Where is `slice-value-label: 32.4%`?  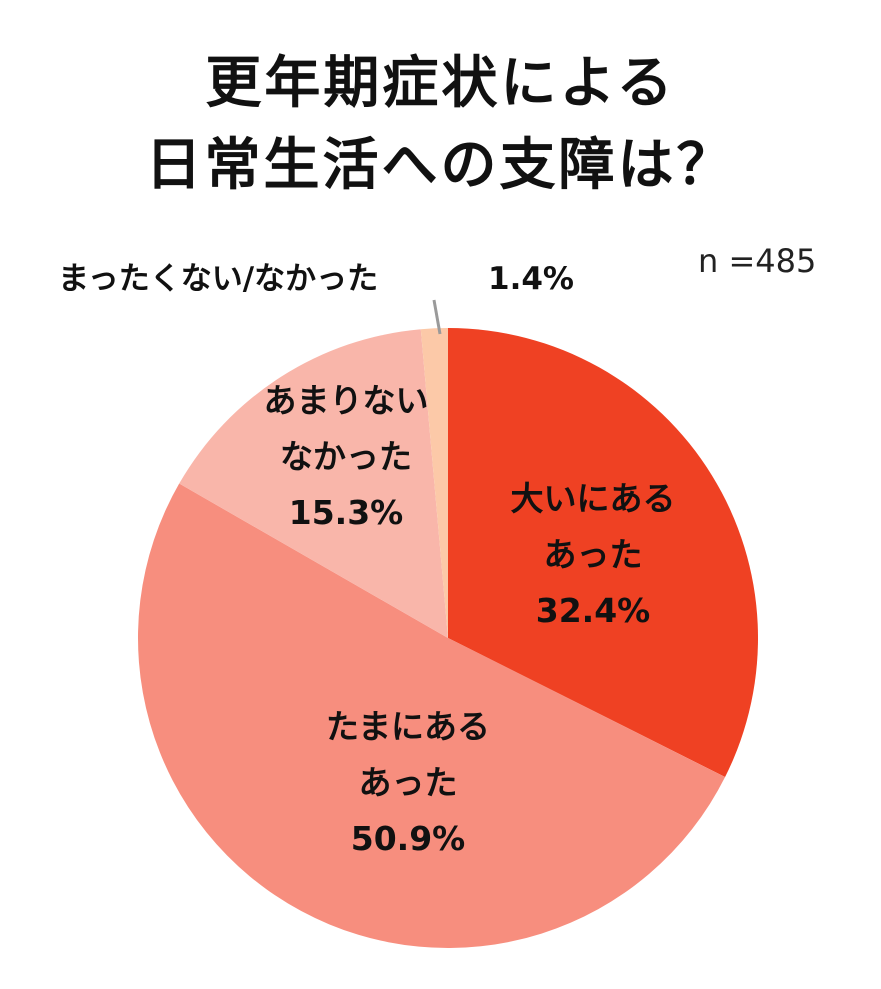
slice-value-label: 32.4% is located at coordinates (593, 610).